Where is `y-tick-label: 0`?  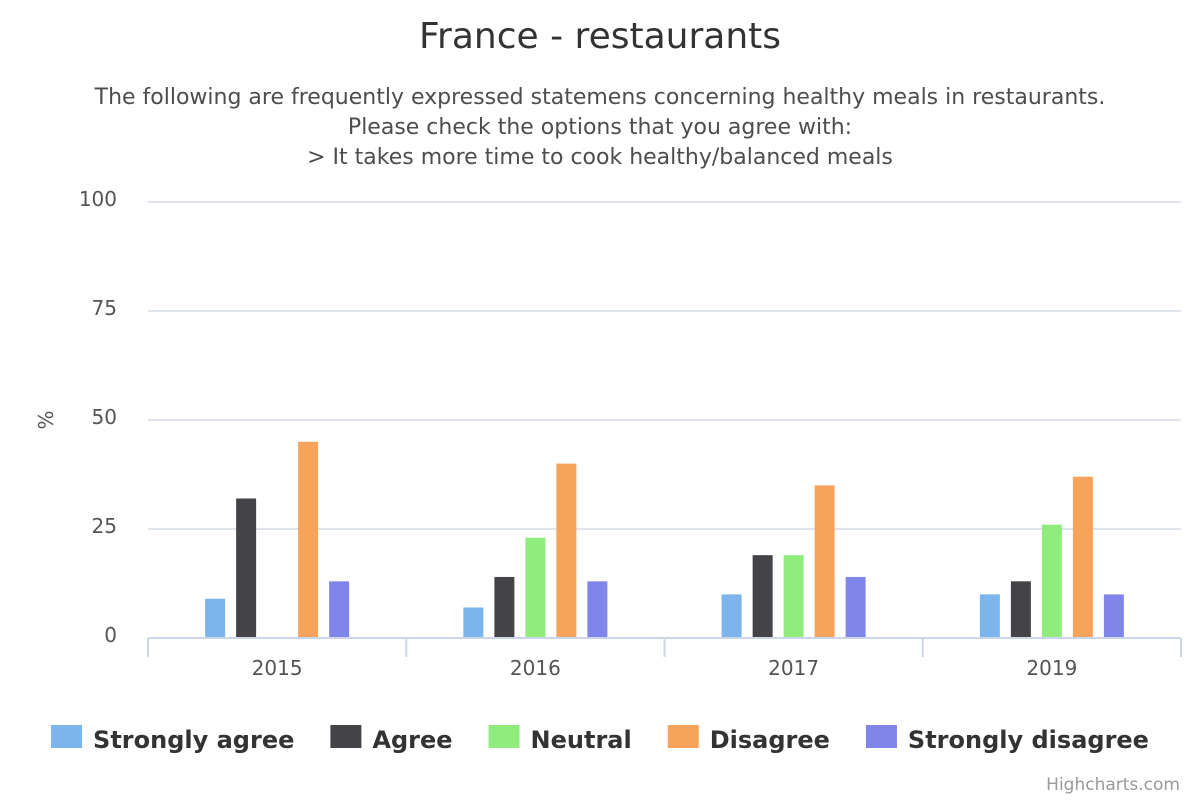 y-tick-label: 0 is located at coordinates (110, 635).